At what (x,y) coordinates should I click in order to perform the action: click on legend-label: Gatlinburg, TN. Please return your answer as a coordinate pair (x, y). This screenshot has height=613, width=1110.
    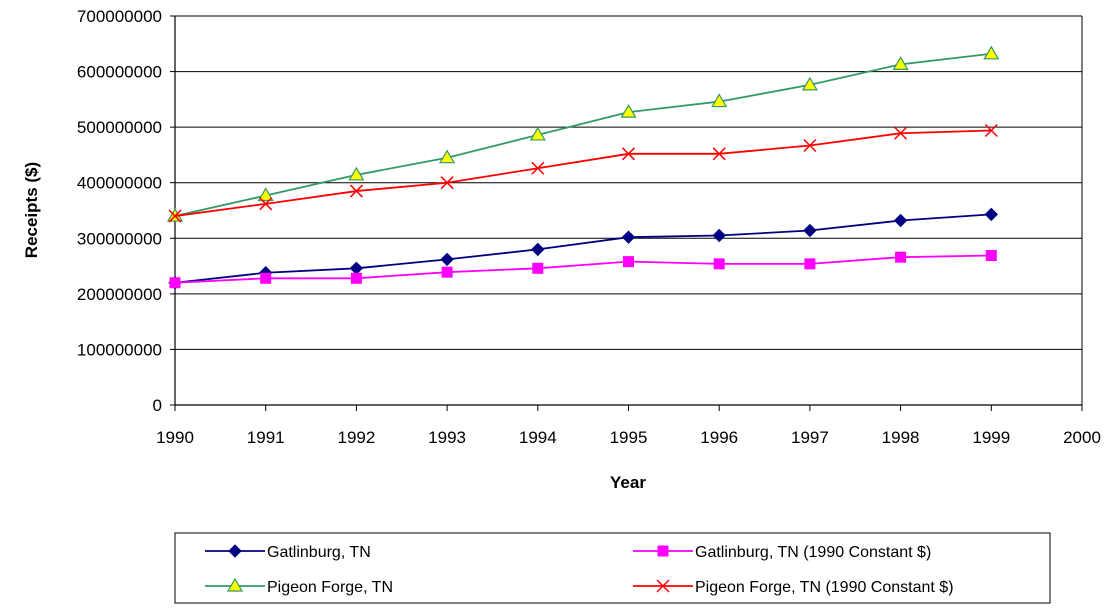
    Looking at the image, I should click on (319, 552).